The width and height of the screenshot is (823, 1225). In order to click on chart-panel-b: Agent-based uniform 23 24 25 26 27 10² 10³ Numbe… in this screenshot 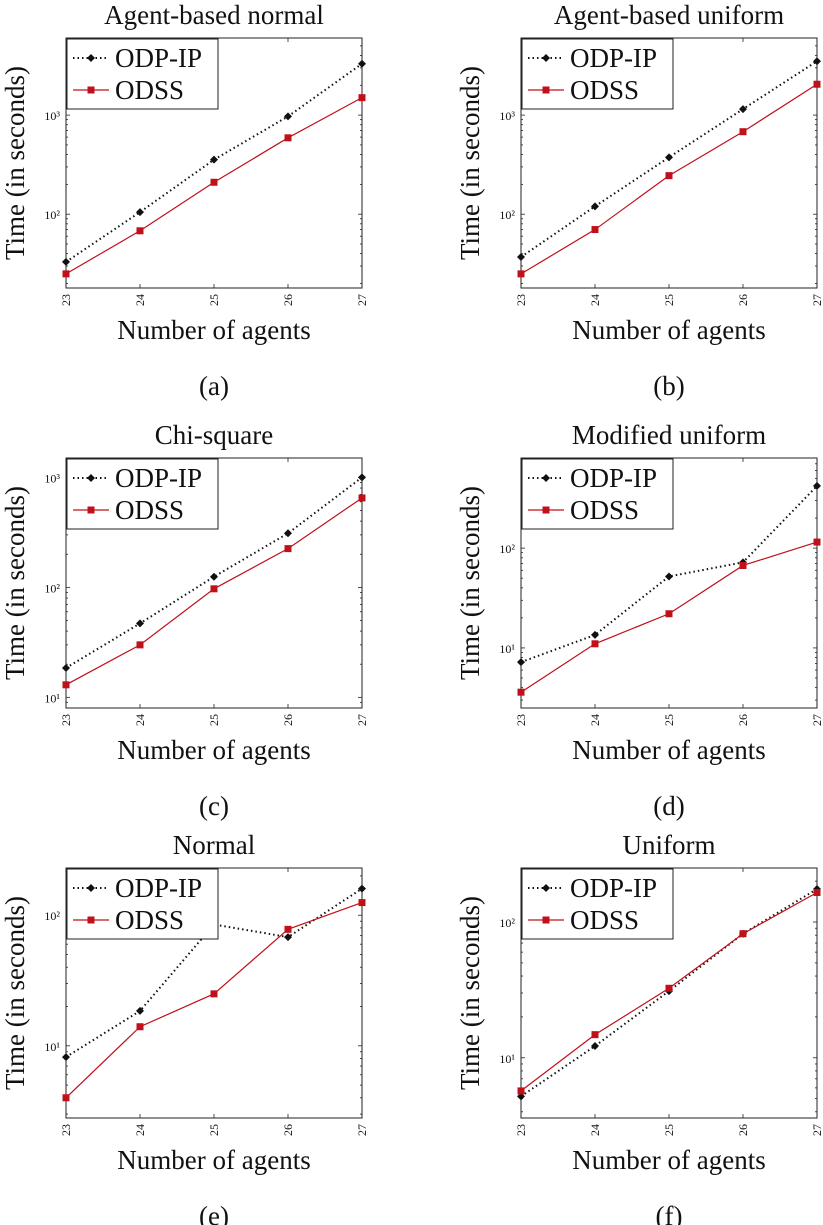, I will do `click(639, 200)`.